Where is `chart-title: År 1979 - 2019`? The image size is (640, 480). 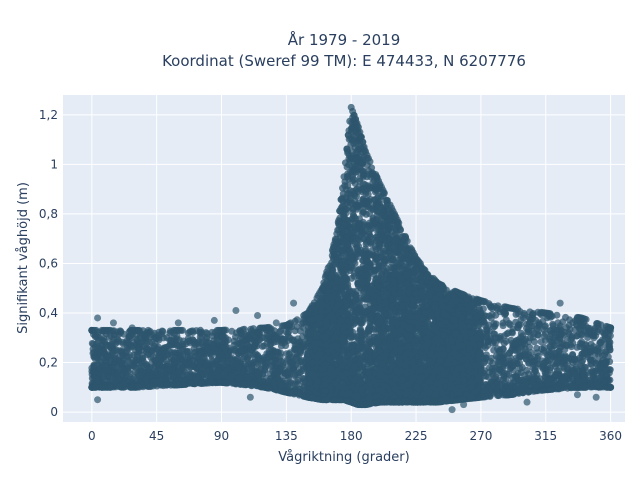 chart-title: År 1979 - 2019 is located at coordinates (344, 39).